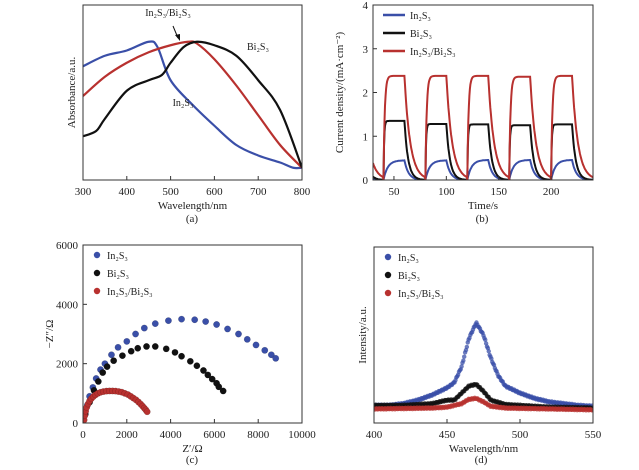  Describe the element at coordinates (83, 435) in the screenshot. I see `x-tick-label: 0` at that location.